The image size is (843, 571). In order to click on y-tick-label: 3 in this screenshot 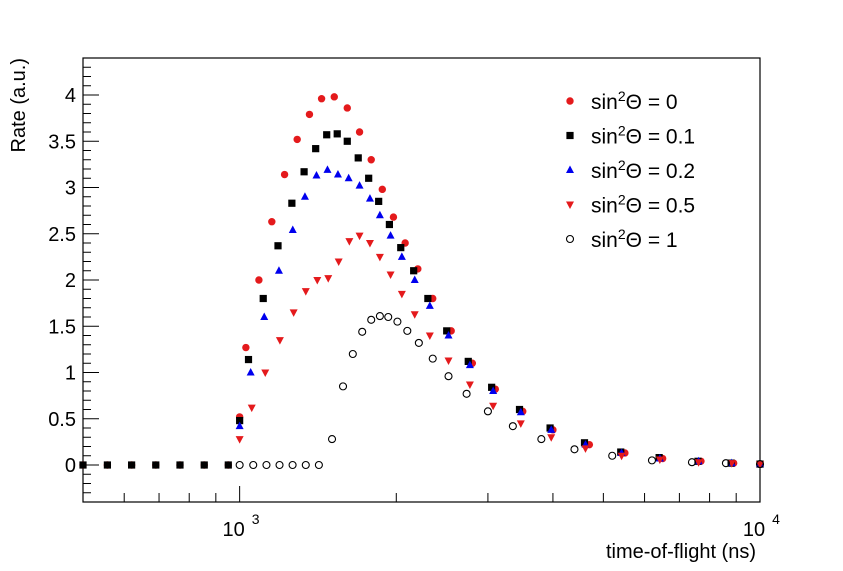, I will do `click(70, 189)`.